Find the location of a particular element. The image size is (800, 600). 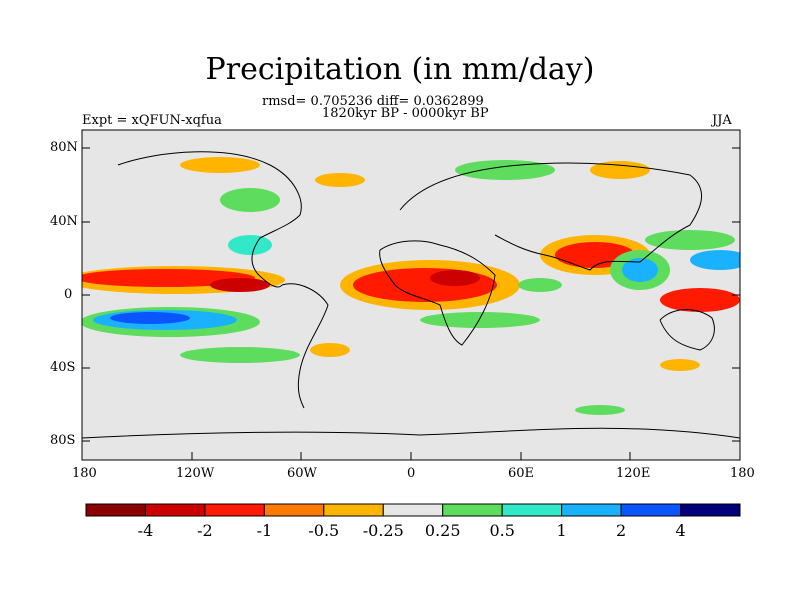

colorbar-label: 0.25 is located at coordinates (443, 530).